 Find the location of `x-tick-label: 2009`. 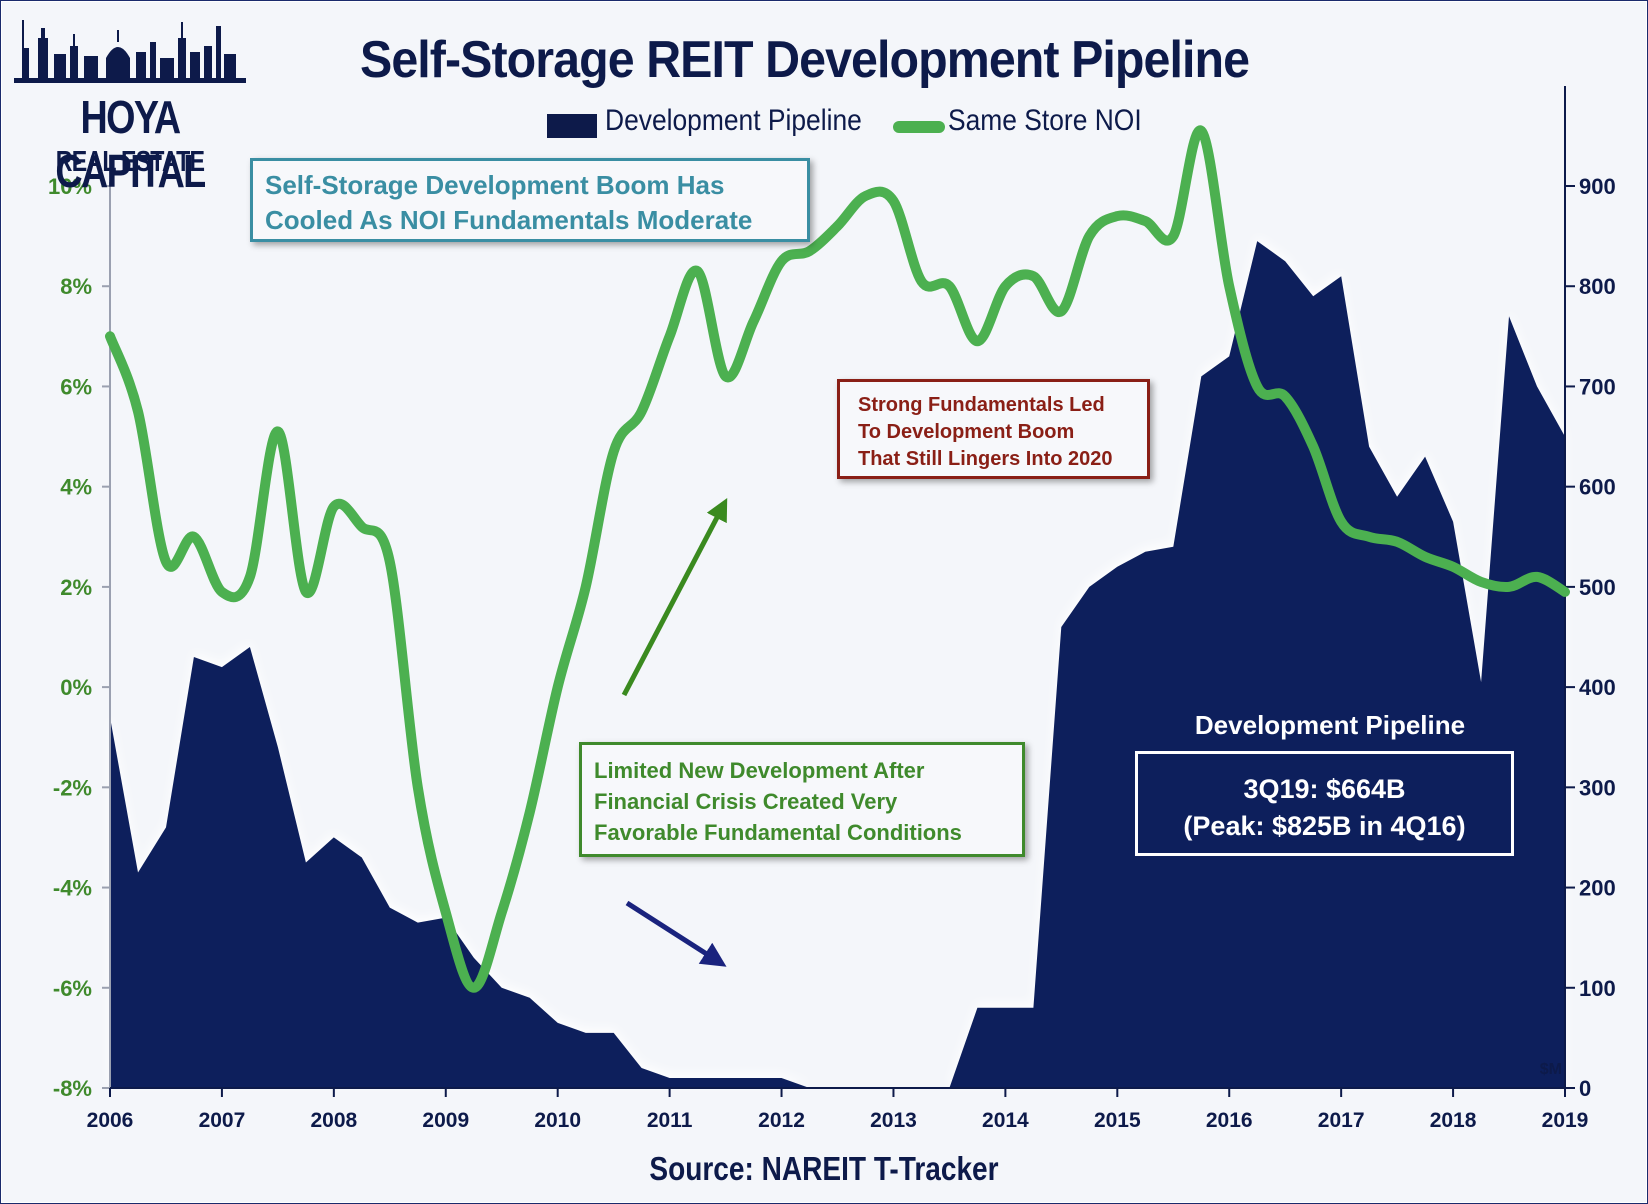

x-tick-label: 2009 is located at coordinates (445, 1120).